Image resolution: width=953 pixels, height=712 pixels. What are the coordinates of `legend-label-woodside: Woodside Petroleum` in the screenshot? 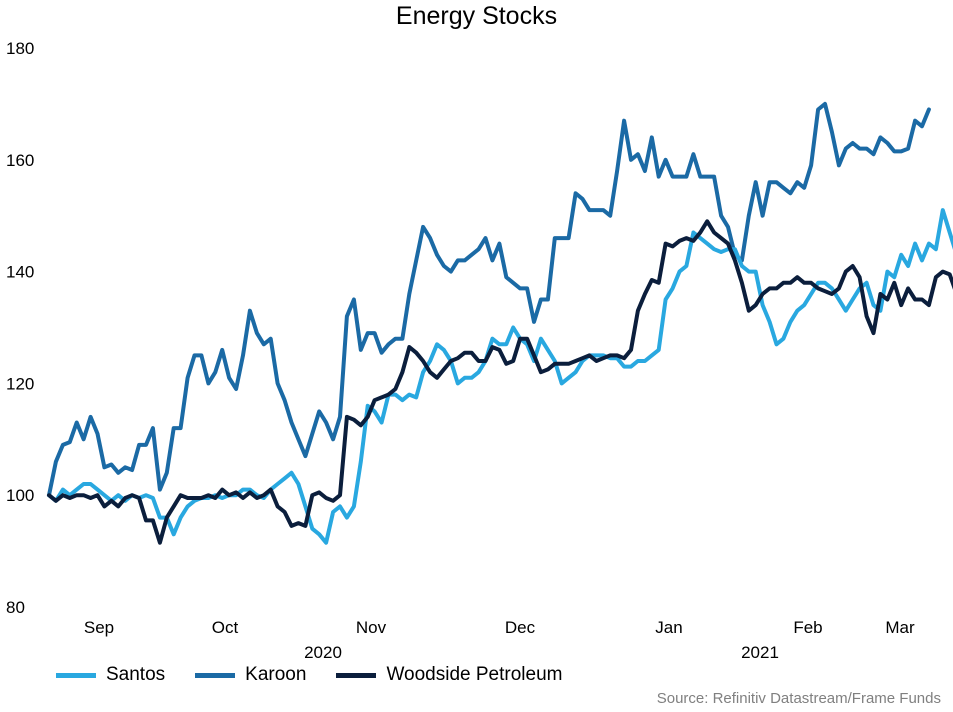 It's located at (474, 674).